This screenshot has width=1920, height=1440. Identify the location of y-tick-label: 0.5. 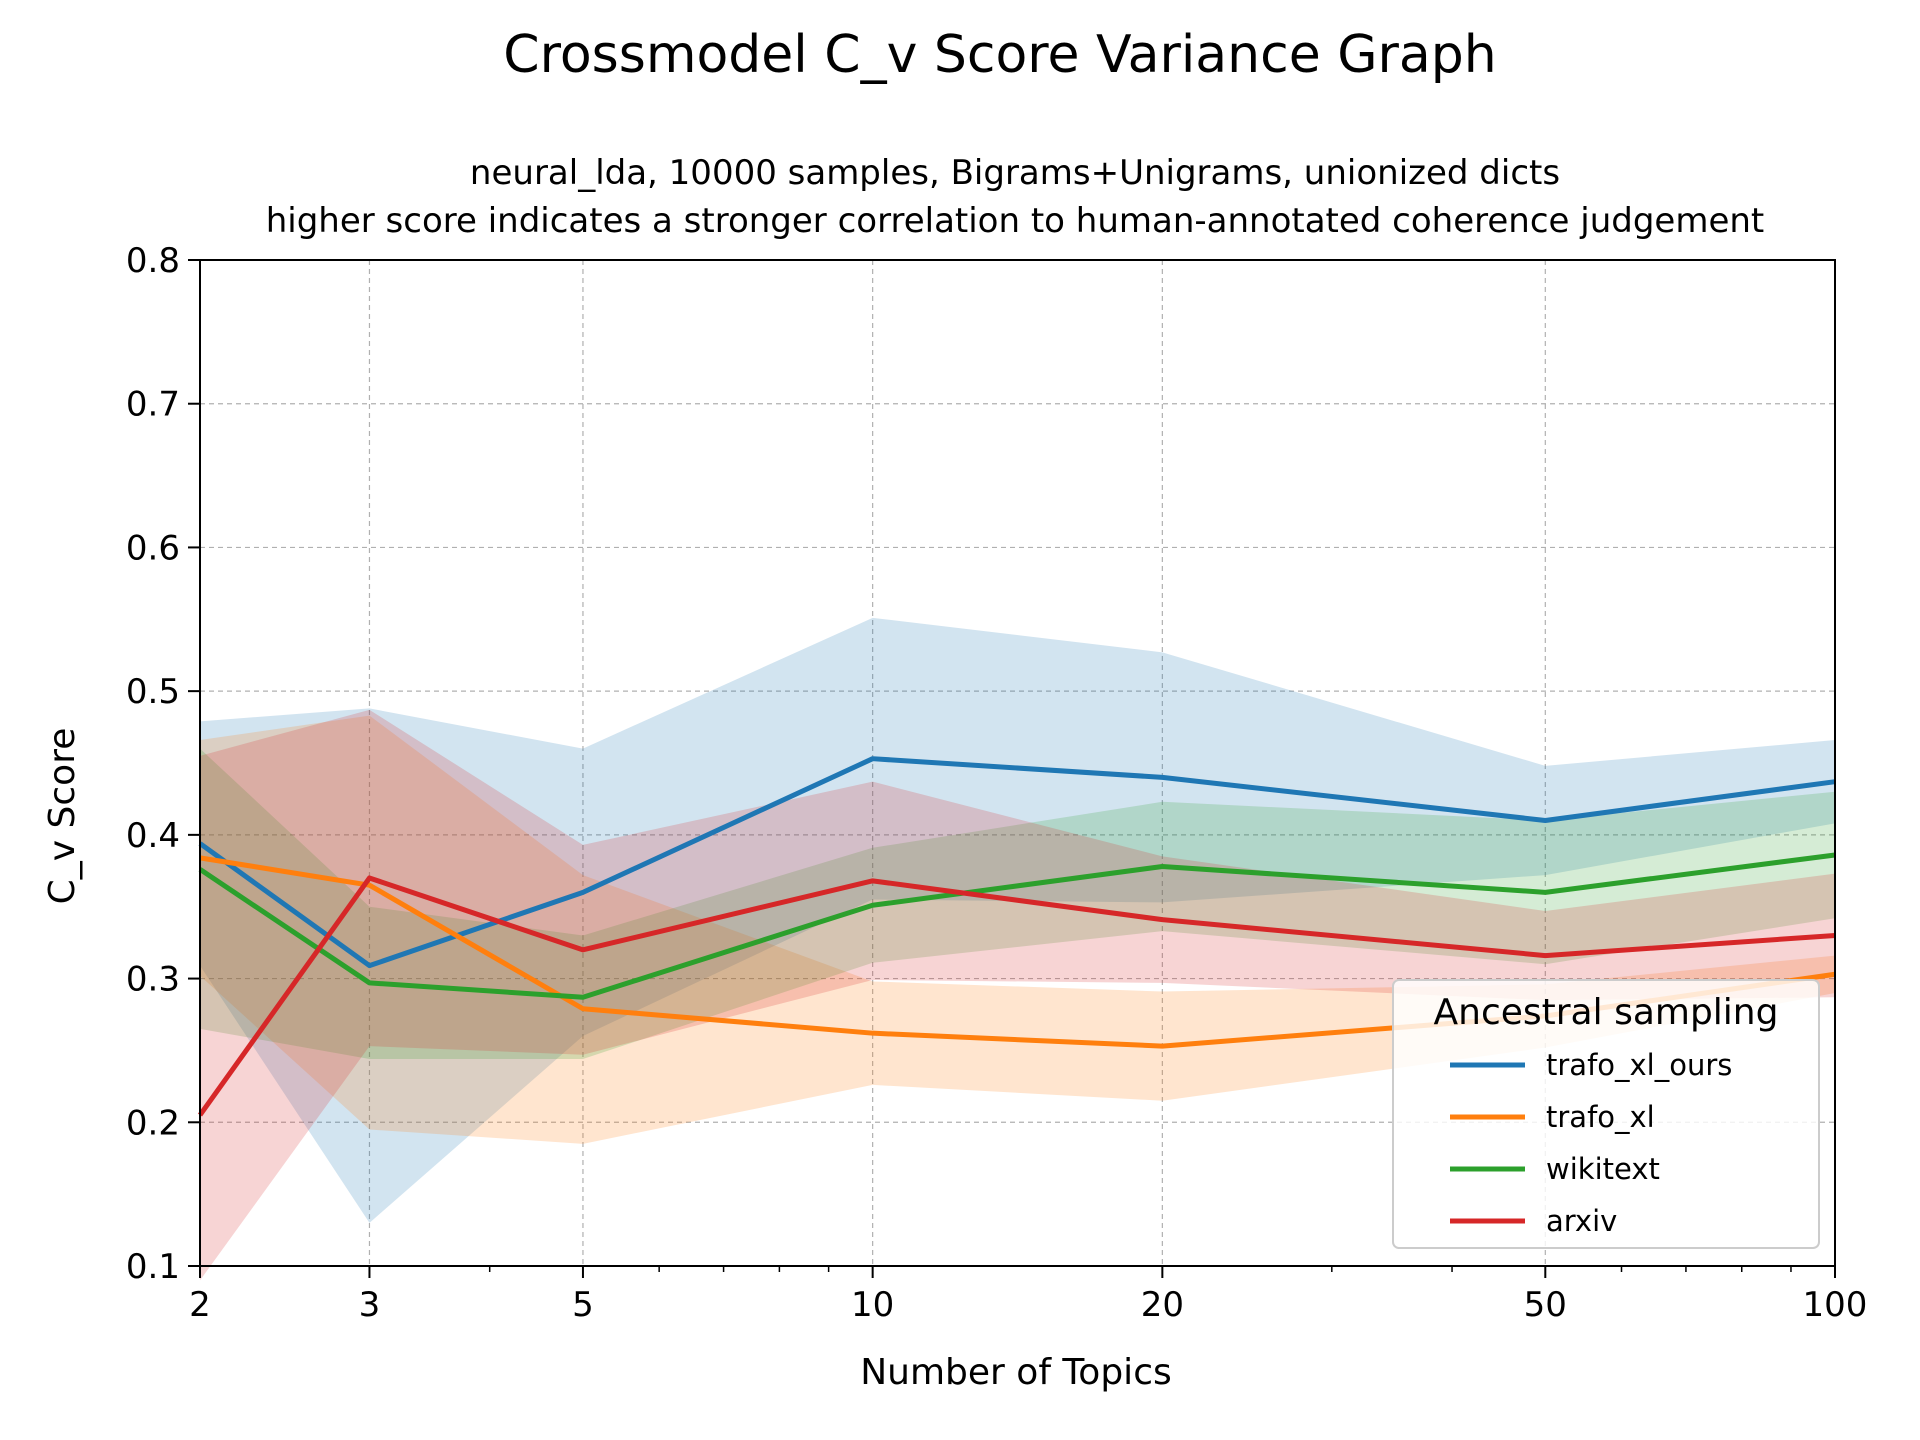
(153, 692).